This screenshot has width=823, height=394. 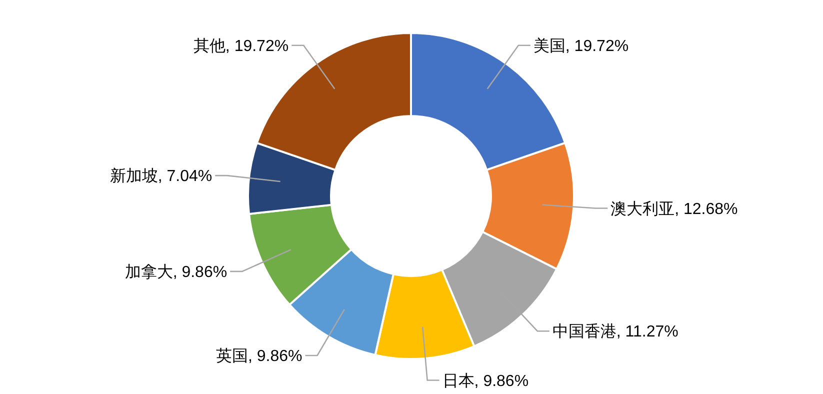 I want to click on slice-label: 新加坡, 7.04%, so click(x=161, y=176).